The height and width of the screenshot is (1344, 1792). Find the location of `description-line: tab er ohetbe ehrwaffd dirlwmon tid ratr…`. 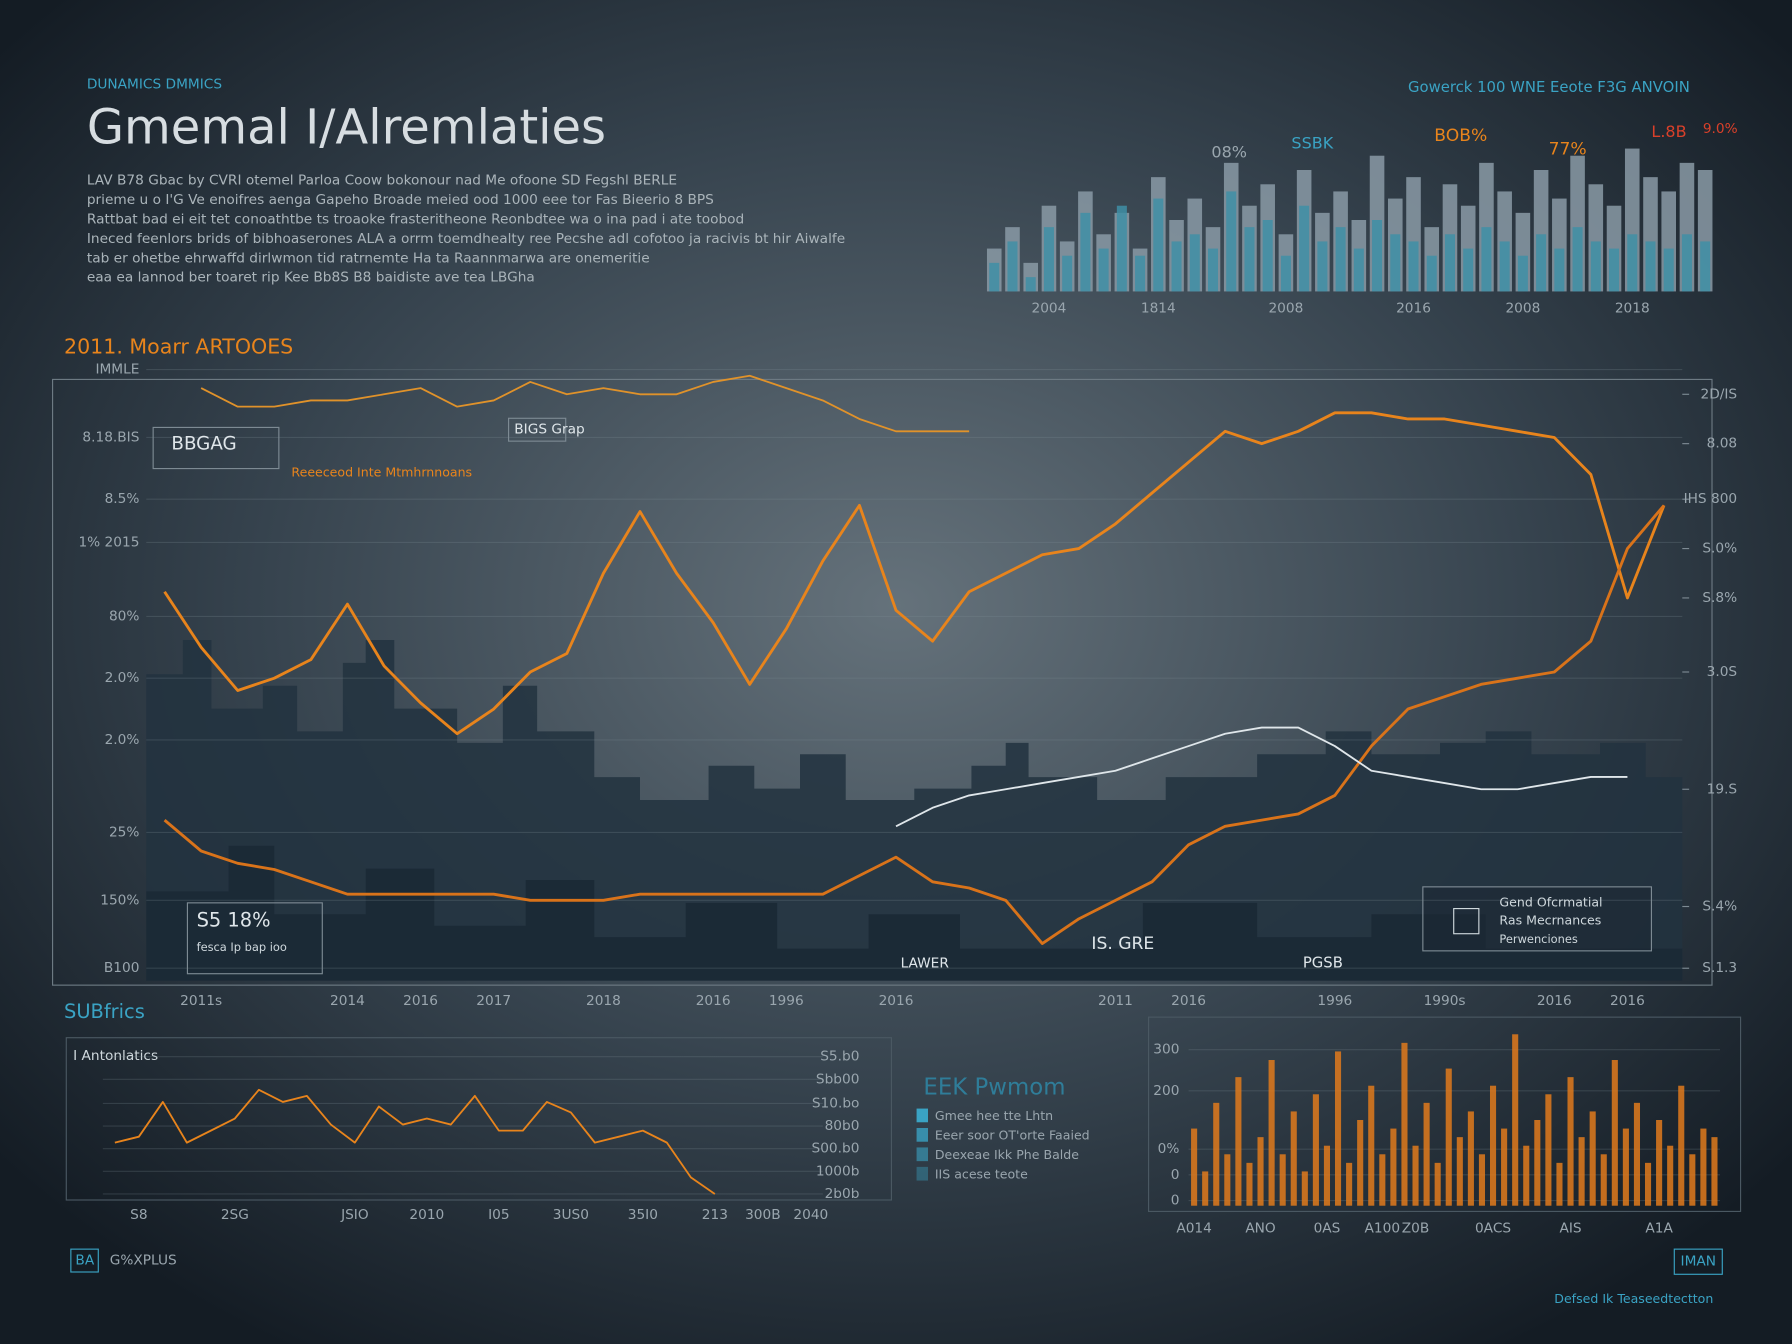

description-line: tab er ohetbe ehrwaffd dirlwmon tid ratr… is located at coordinates (368, 258).